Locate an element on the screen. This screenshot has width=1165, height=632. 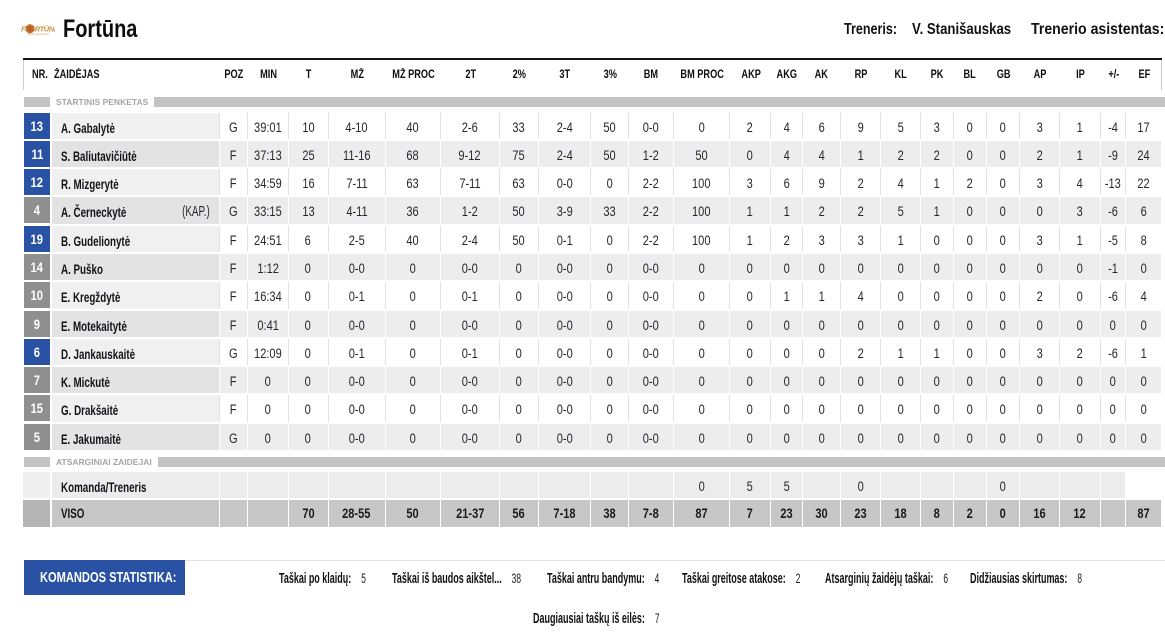
svg-text: RTŪNA is located at coordinates (45, 29).